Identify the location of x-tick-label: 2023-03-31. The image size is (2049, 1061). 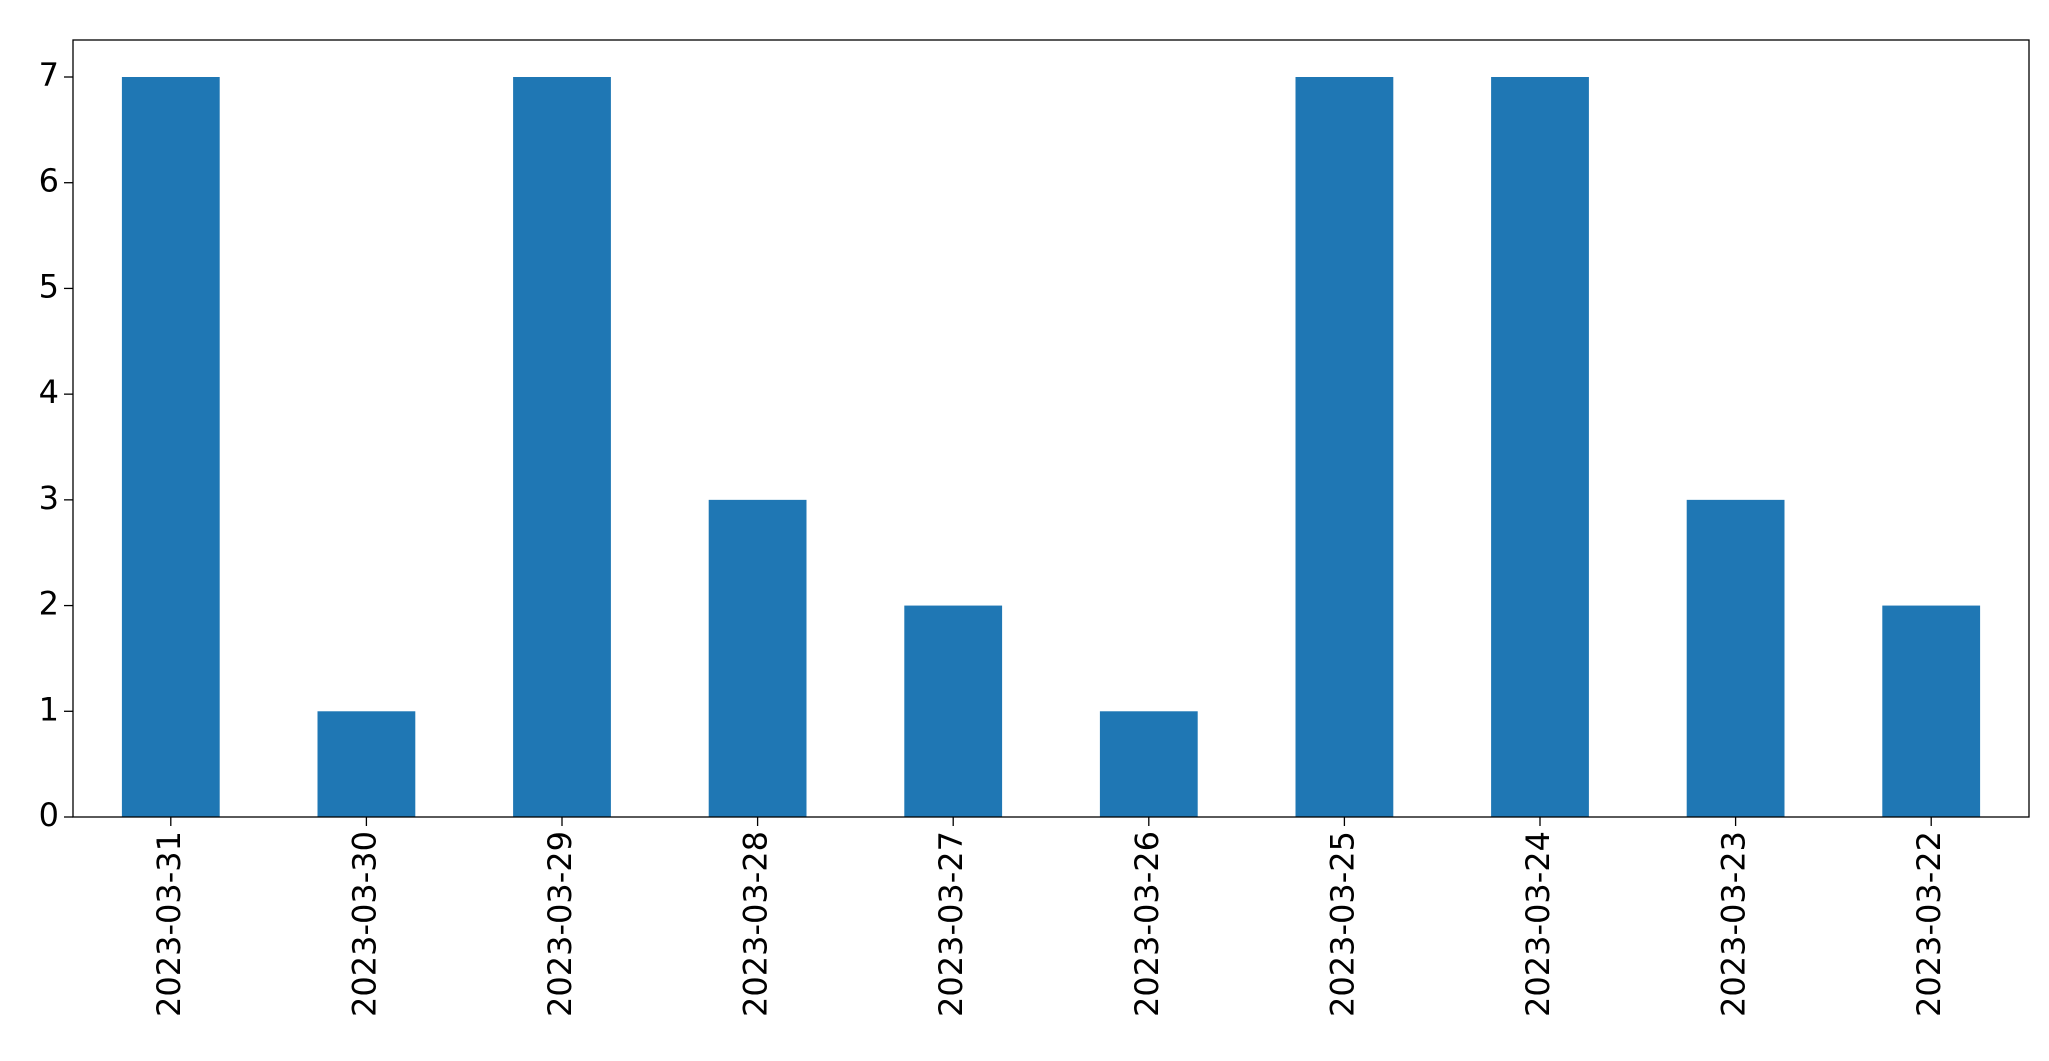
(169, 924).